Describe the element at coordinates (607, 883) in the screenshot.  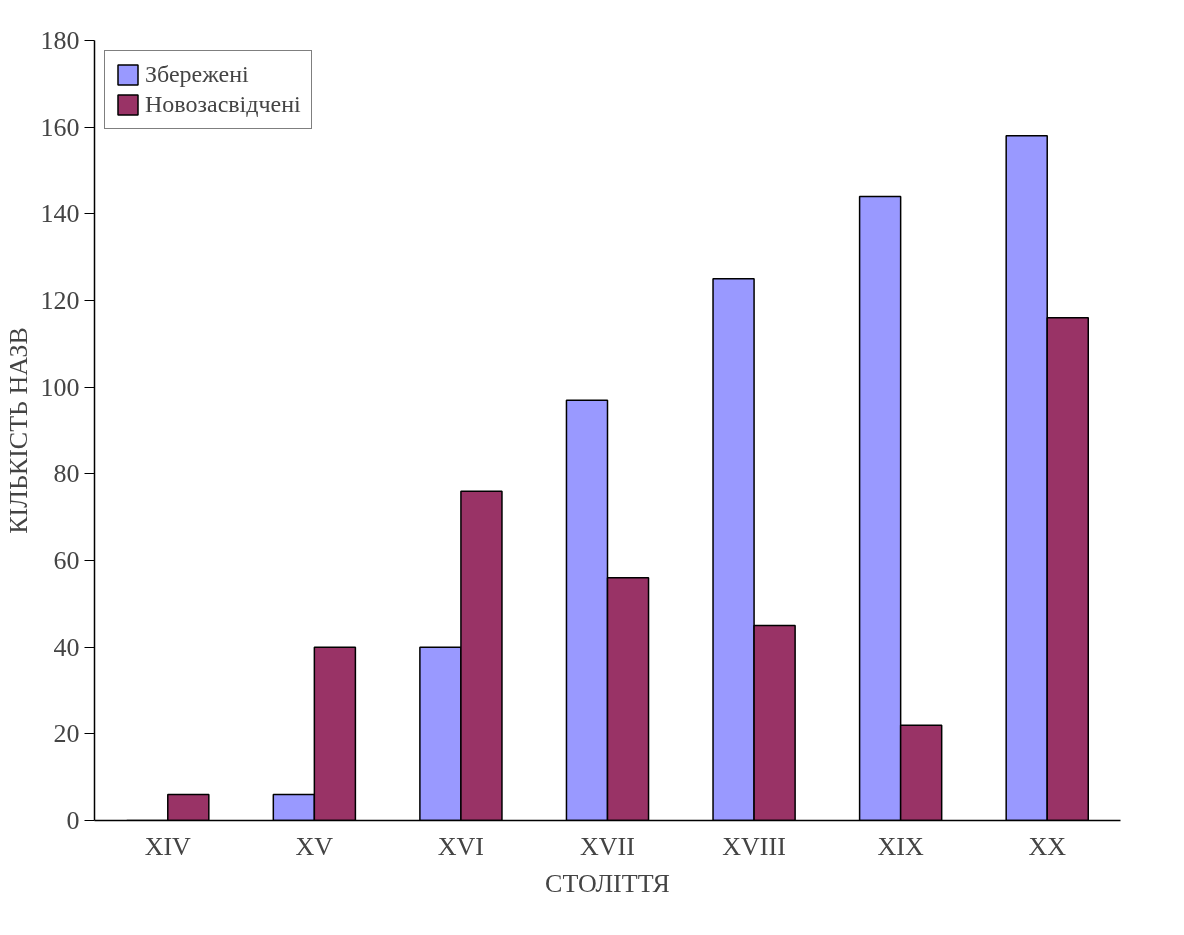
I see `x-axis-title: СТОЛІТТЯ` at that location.